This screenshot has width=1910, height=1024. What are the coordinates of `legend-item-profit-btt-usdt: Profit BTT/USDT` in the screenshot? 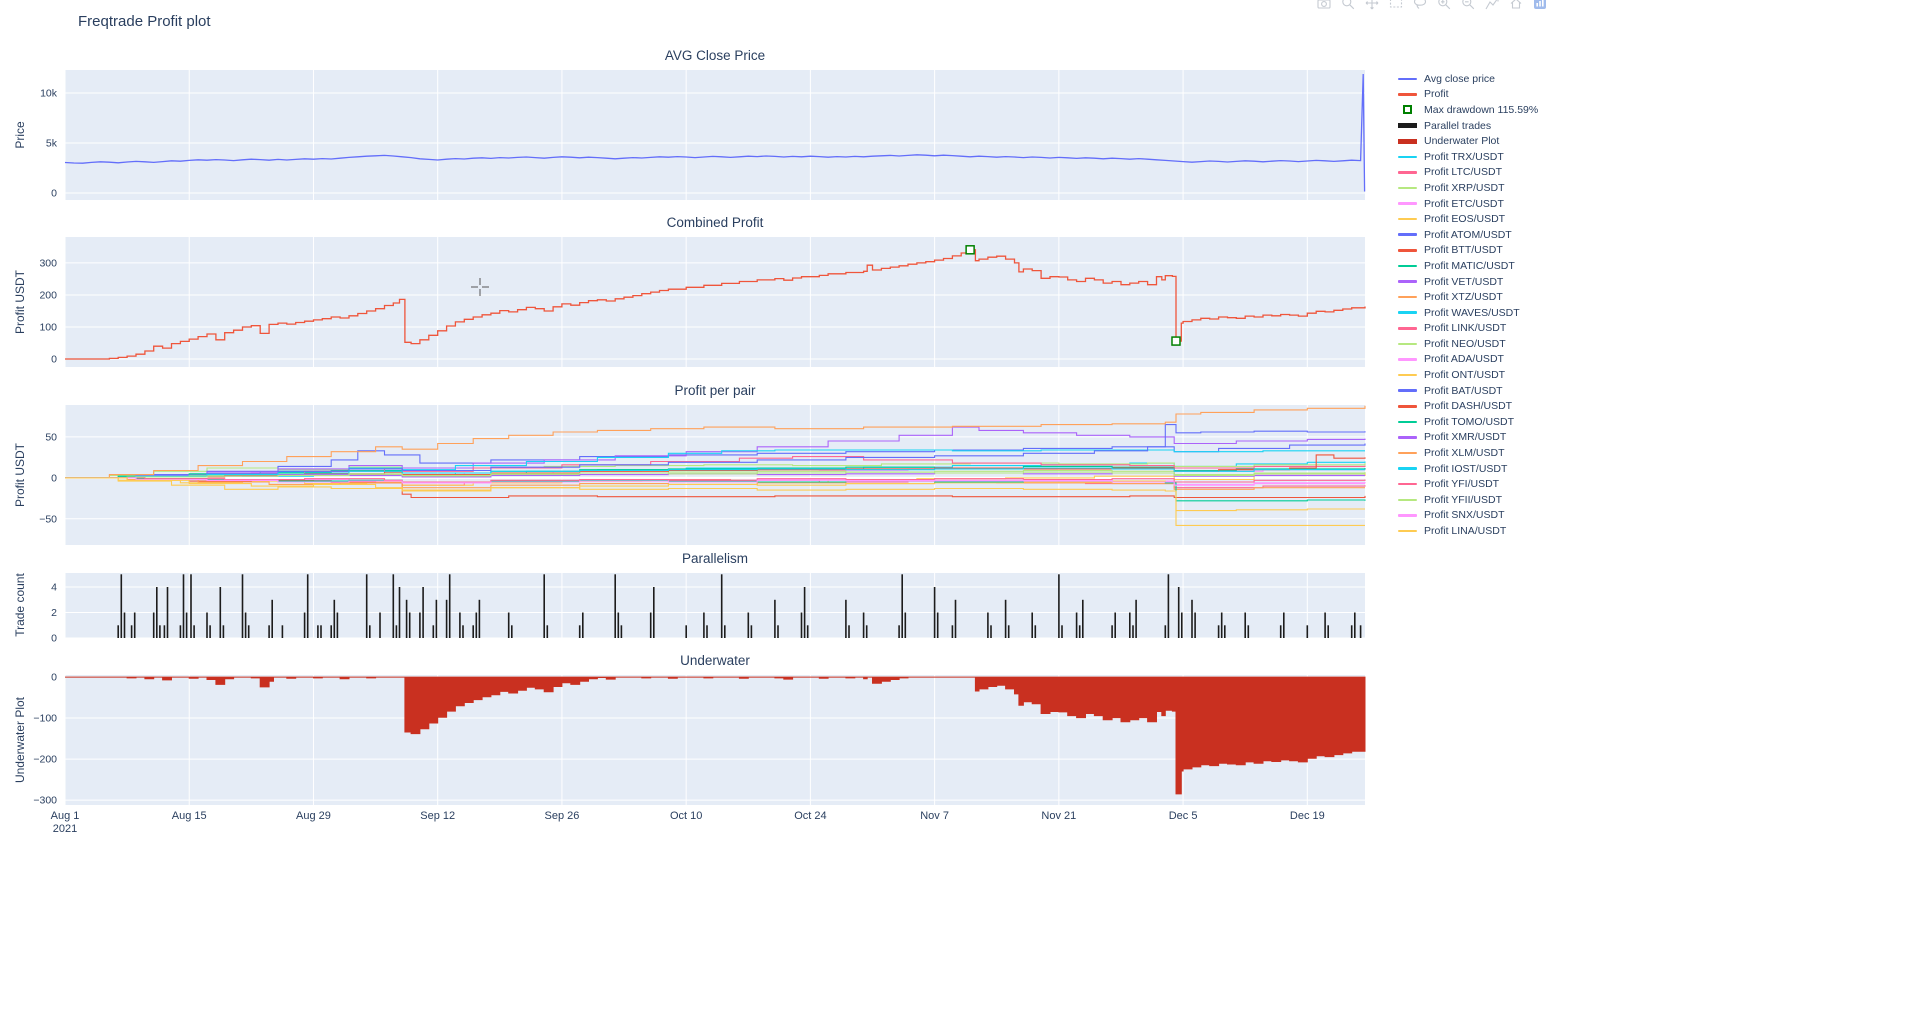 It's located at (1468, 251).